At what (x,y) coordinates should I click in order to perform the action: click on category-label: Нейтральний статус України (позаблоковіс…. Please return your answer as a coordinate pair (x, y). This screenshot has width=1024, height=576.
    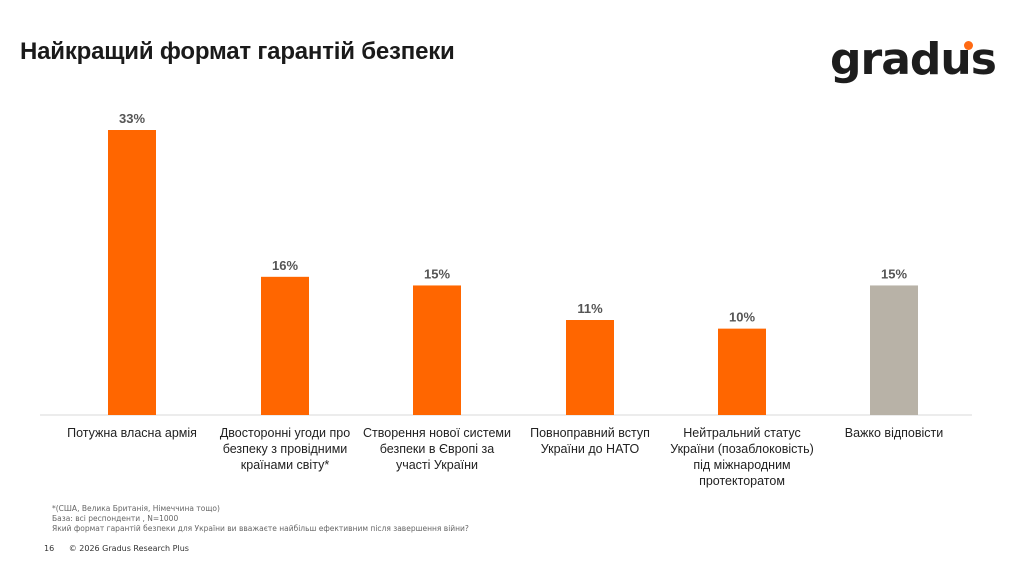
    Looking at the image, I should click on (742, 457).